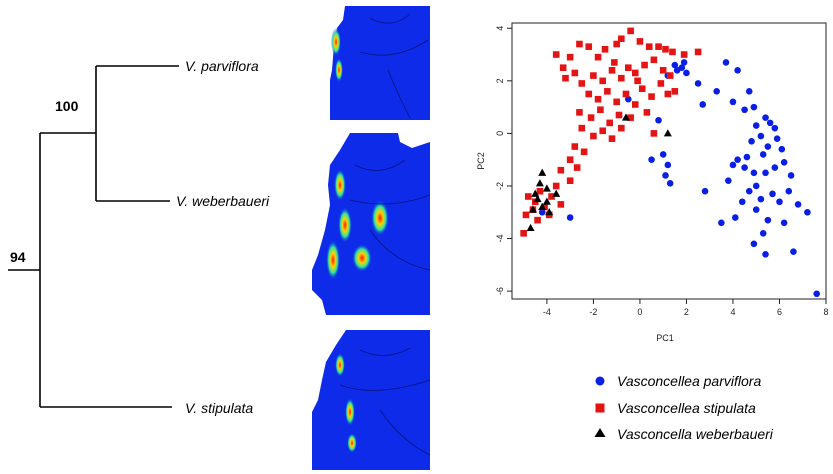 The height and width of the screenshot is (474, 833). I want to click on taxon-label-weberbaueri: V. weberbaueri, so click(223, 201).